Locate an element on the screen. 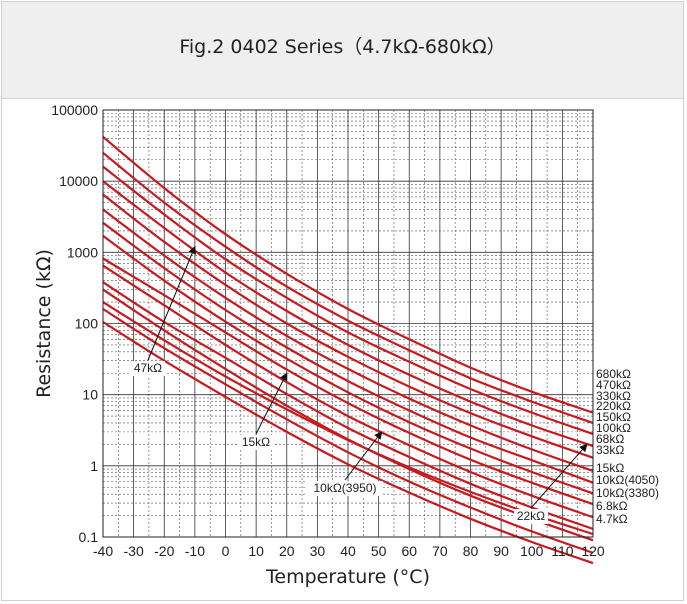 The height and width of the screenshot is (604, 687). annotation-label: 22kΩ is located at coordinates (531, 516).